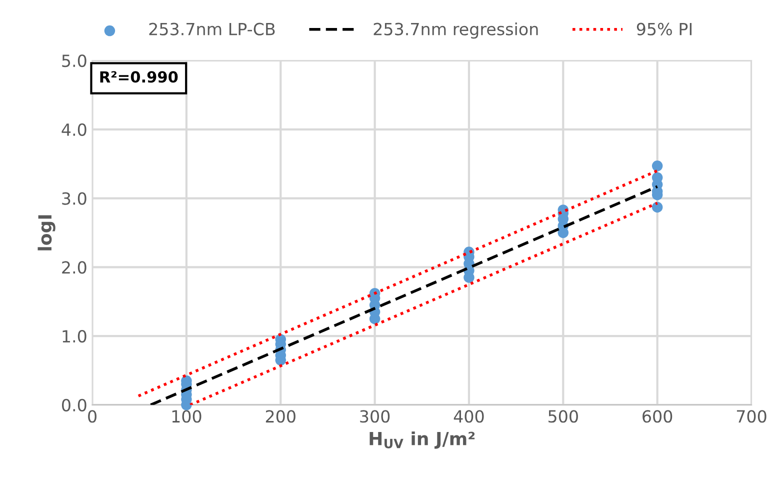 Image resolution: width=782 pixels, height=492 pixels. What do you see at coordinates (212, 29) in the screenshot?
I see `legend-label: 253.7nm LP-CB` at bounding box center [212, 29].